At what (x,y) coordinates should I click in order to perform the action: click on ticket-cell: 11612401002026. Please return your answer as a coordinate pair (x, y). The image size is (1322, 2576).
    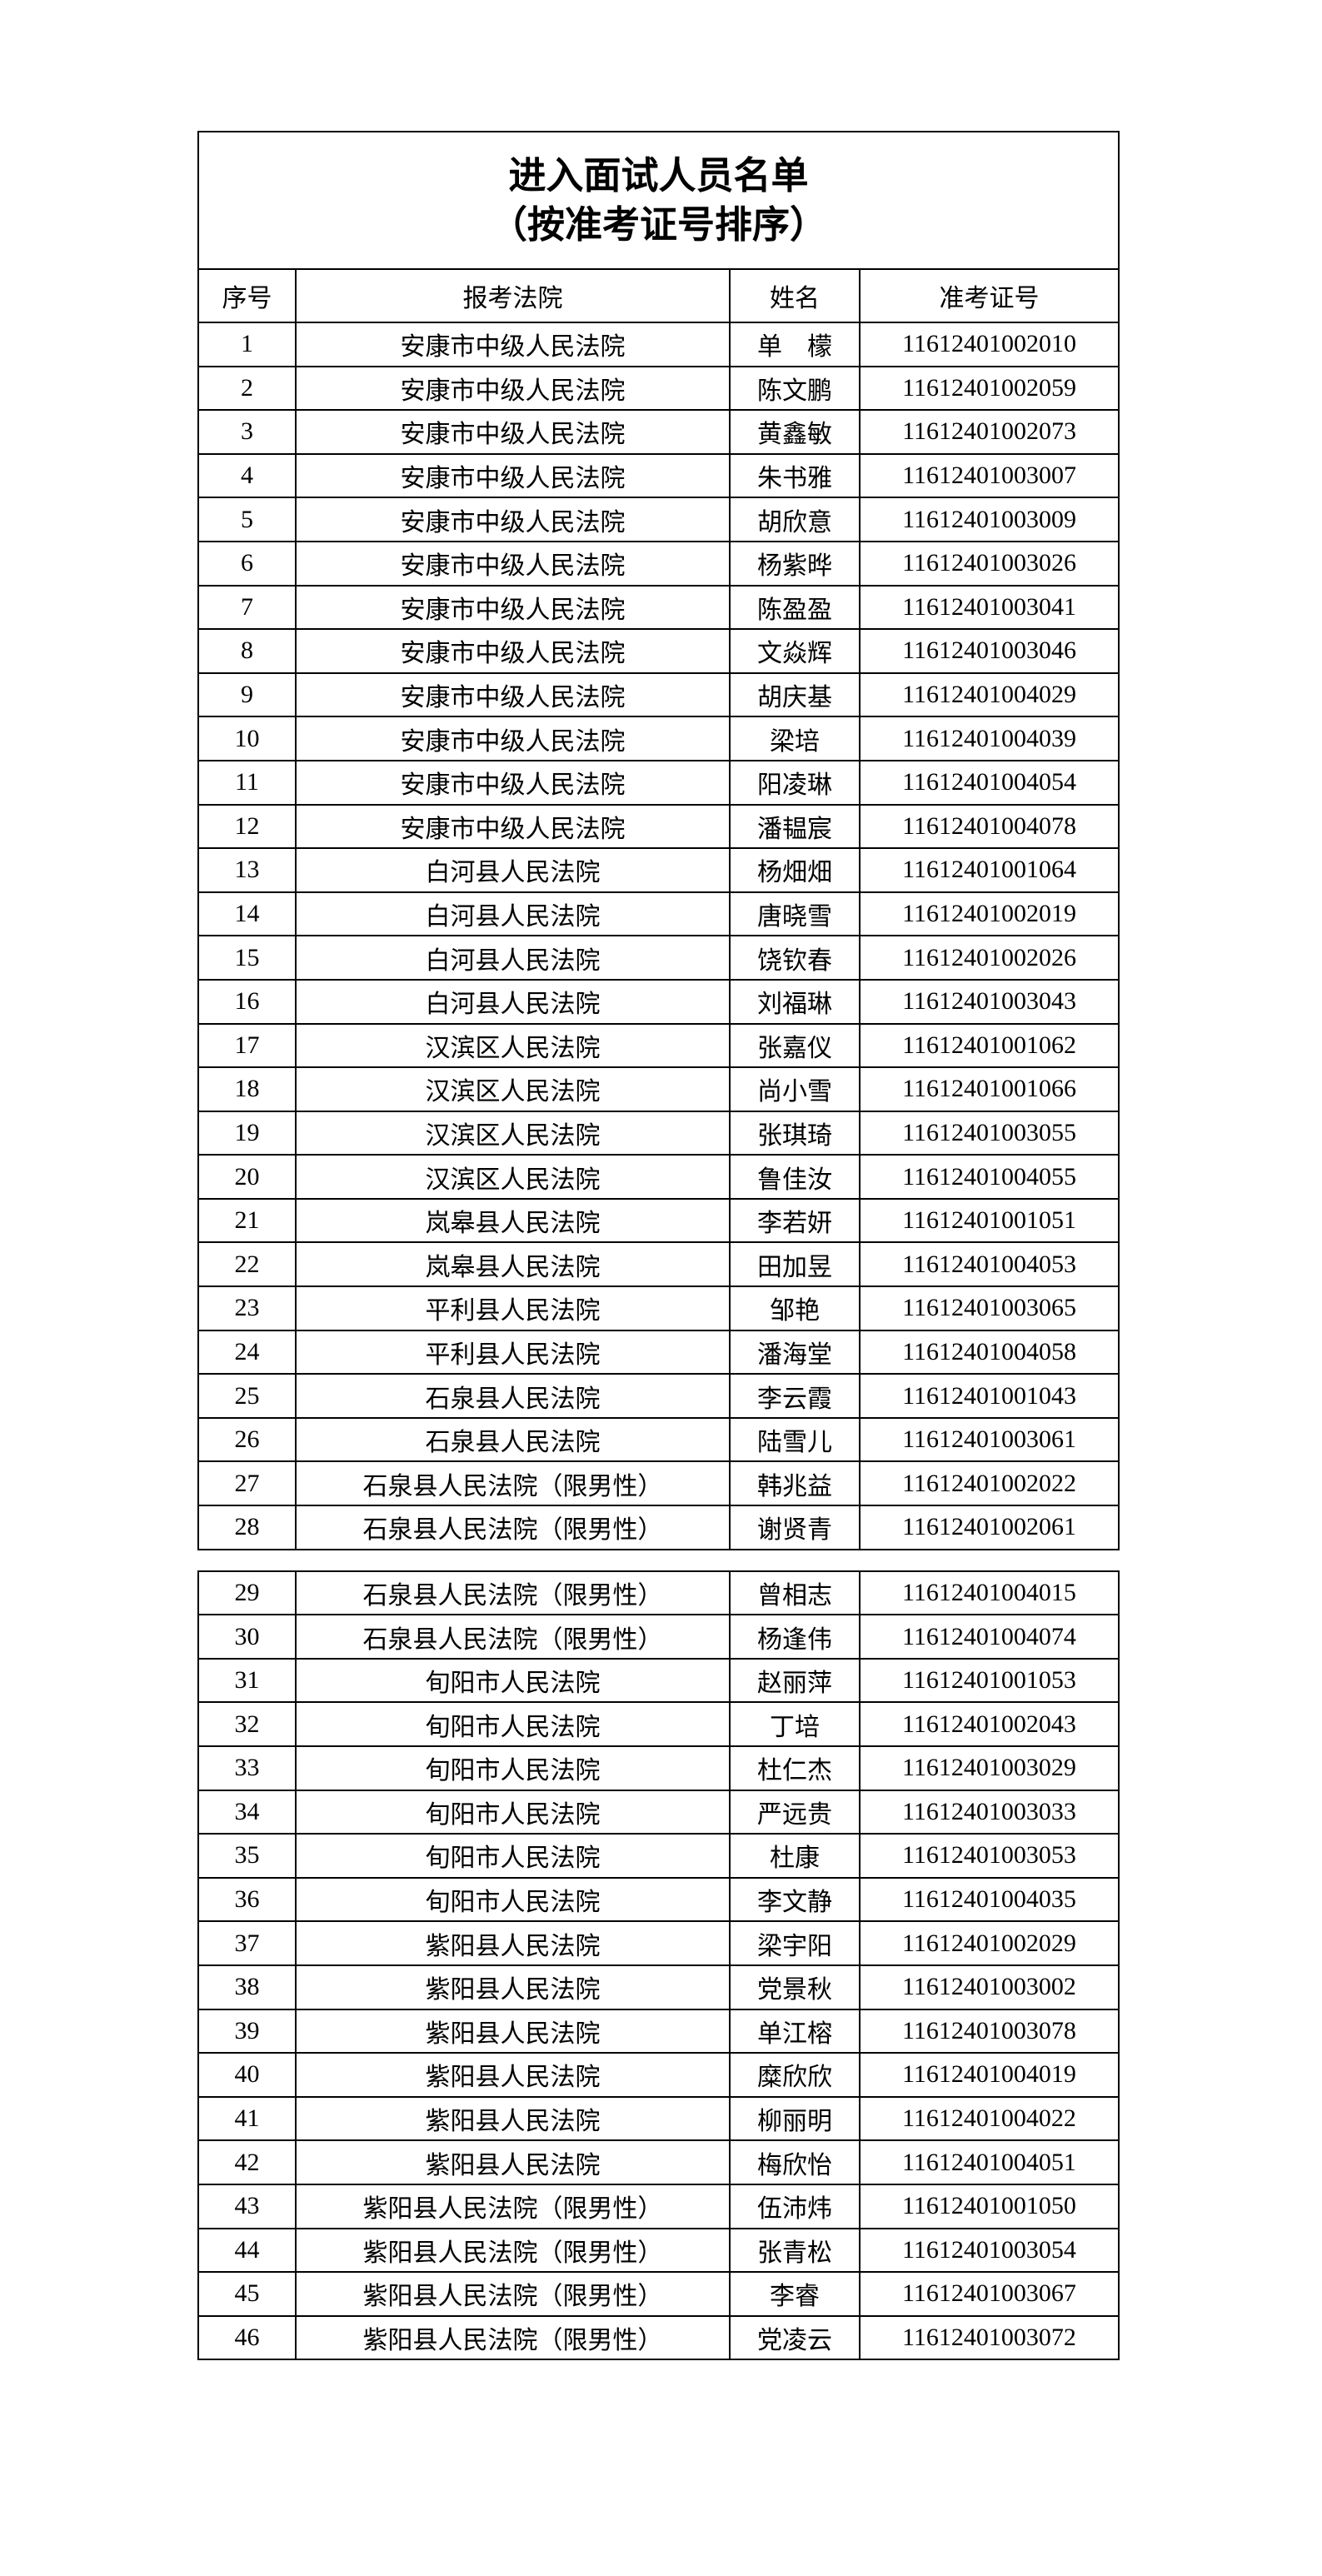
    Looking at the image, I should click on (989, 958).